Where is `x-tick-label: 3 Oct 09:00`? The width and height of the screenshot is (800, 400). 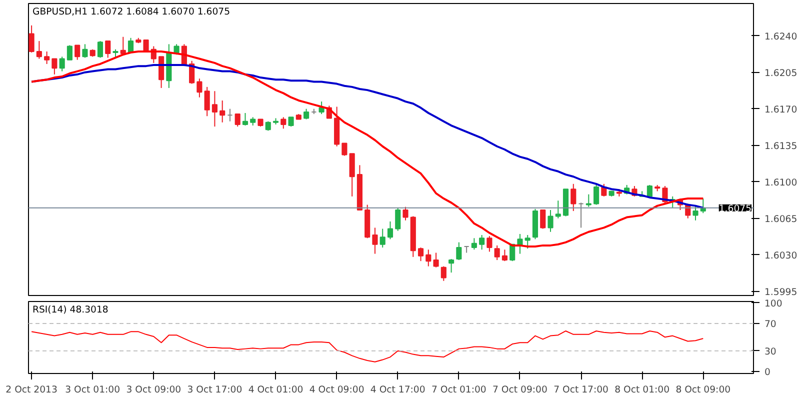 x-tick-label: 3 Oct 09:00 is located at coordinates (154, 390).